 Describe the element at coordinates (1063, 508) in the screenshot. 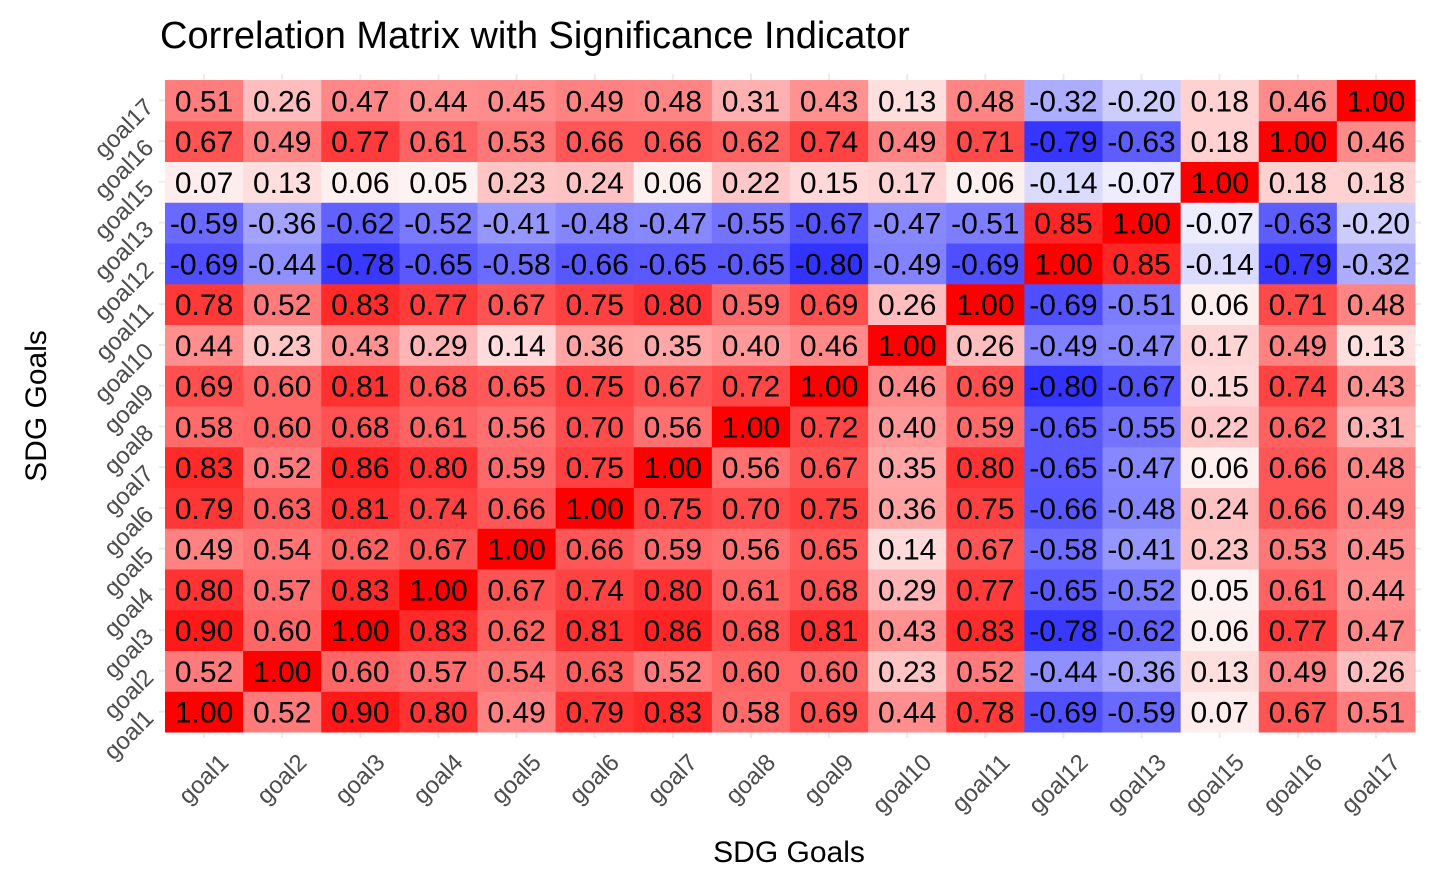

I see `heatmap-cell-goal6-goal12` at that location.